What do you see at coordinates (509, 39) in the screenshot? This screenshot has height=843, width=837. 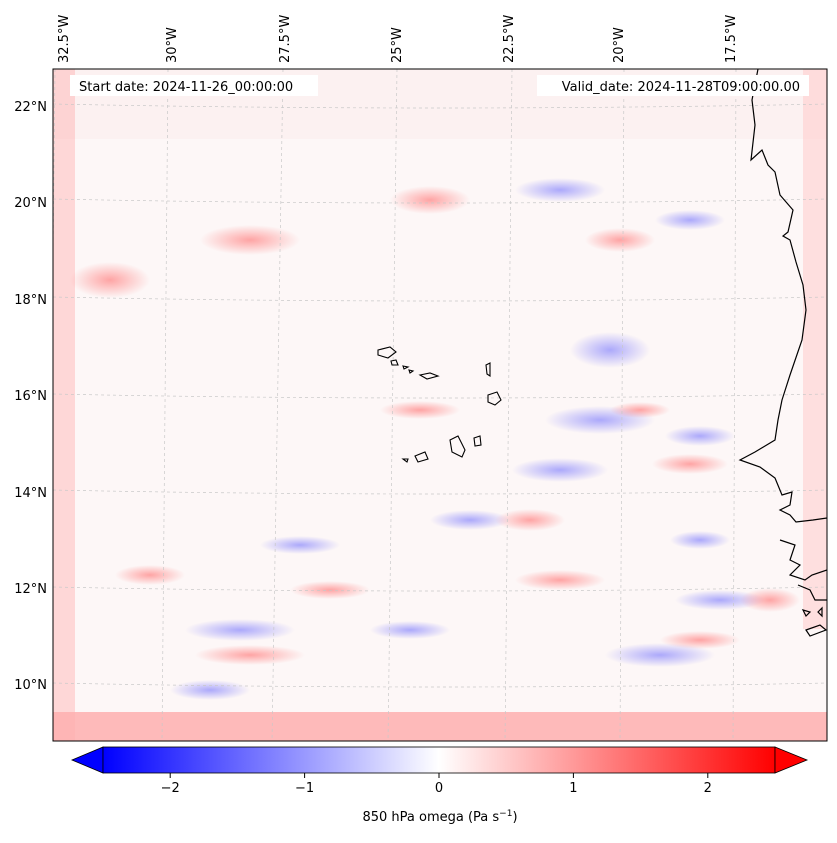 I see `lon-label: 22.5°W` at bounding box center [509, 39].